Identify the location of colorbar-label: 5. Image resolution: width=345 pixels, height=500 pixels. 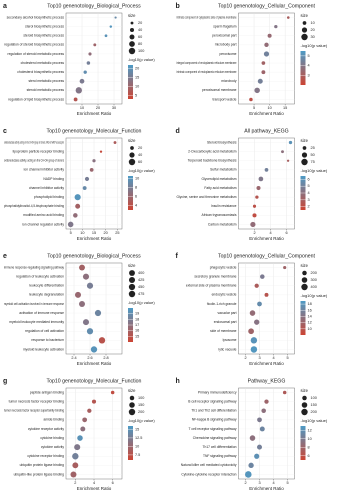
(309, 56).